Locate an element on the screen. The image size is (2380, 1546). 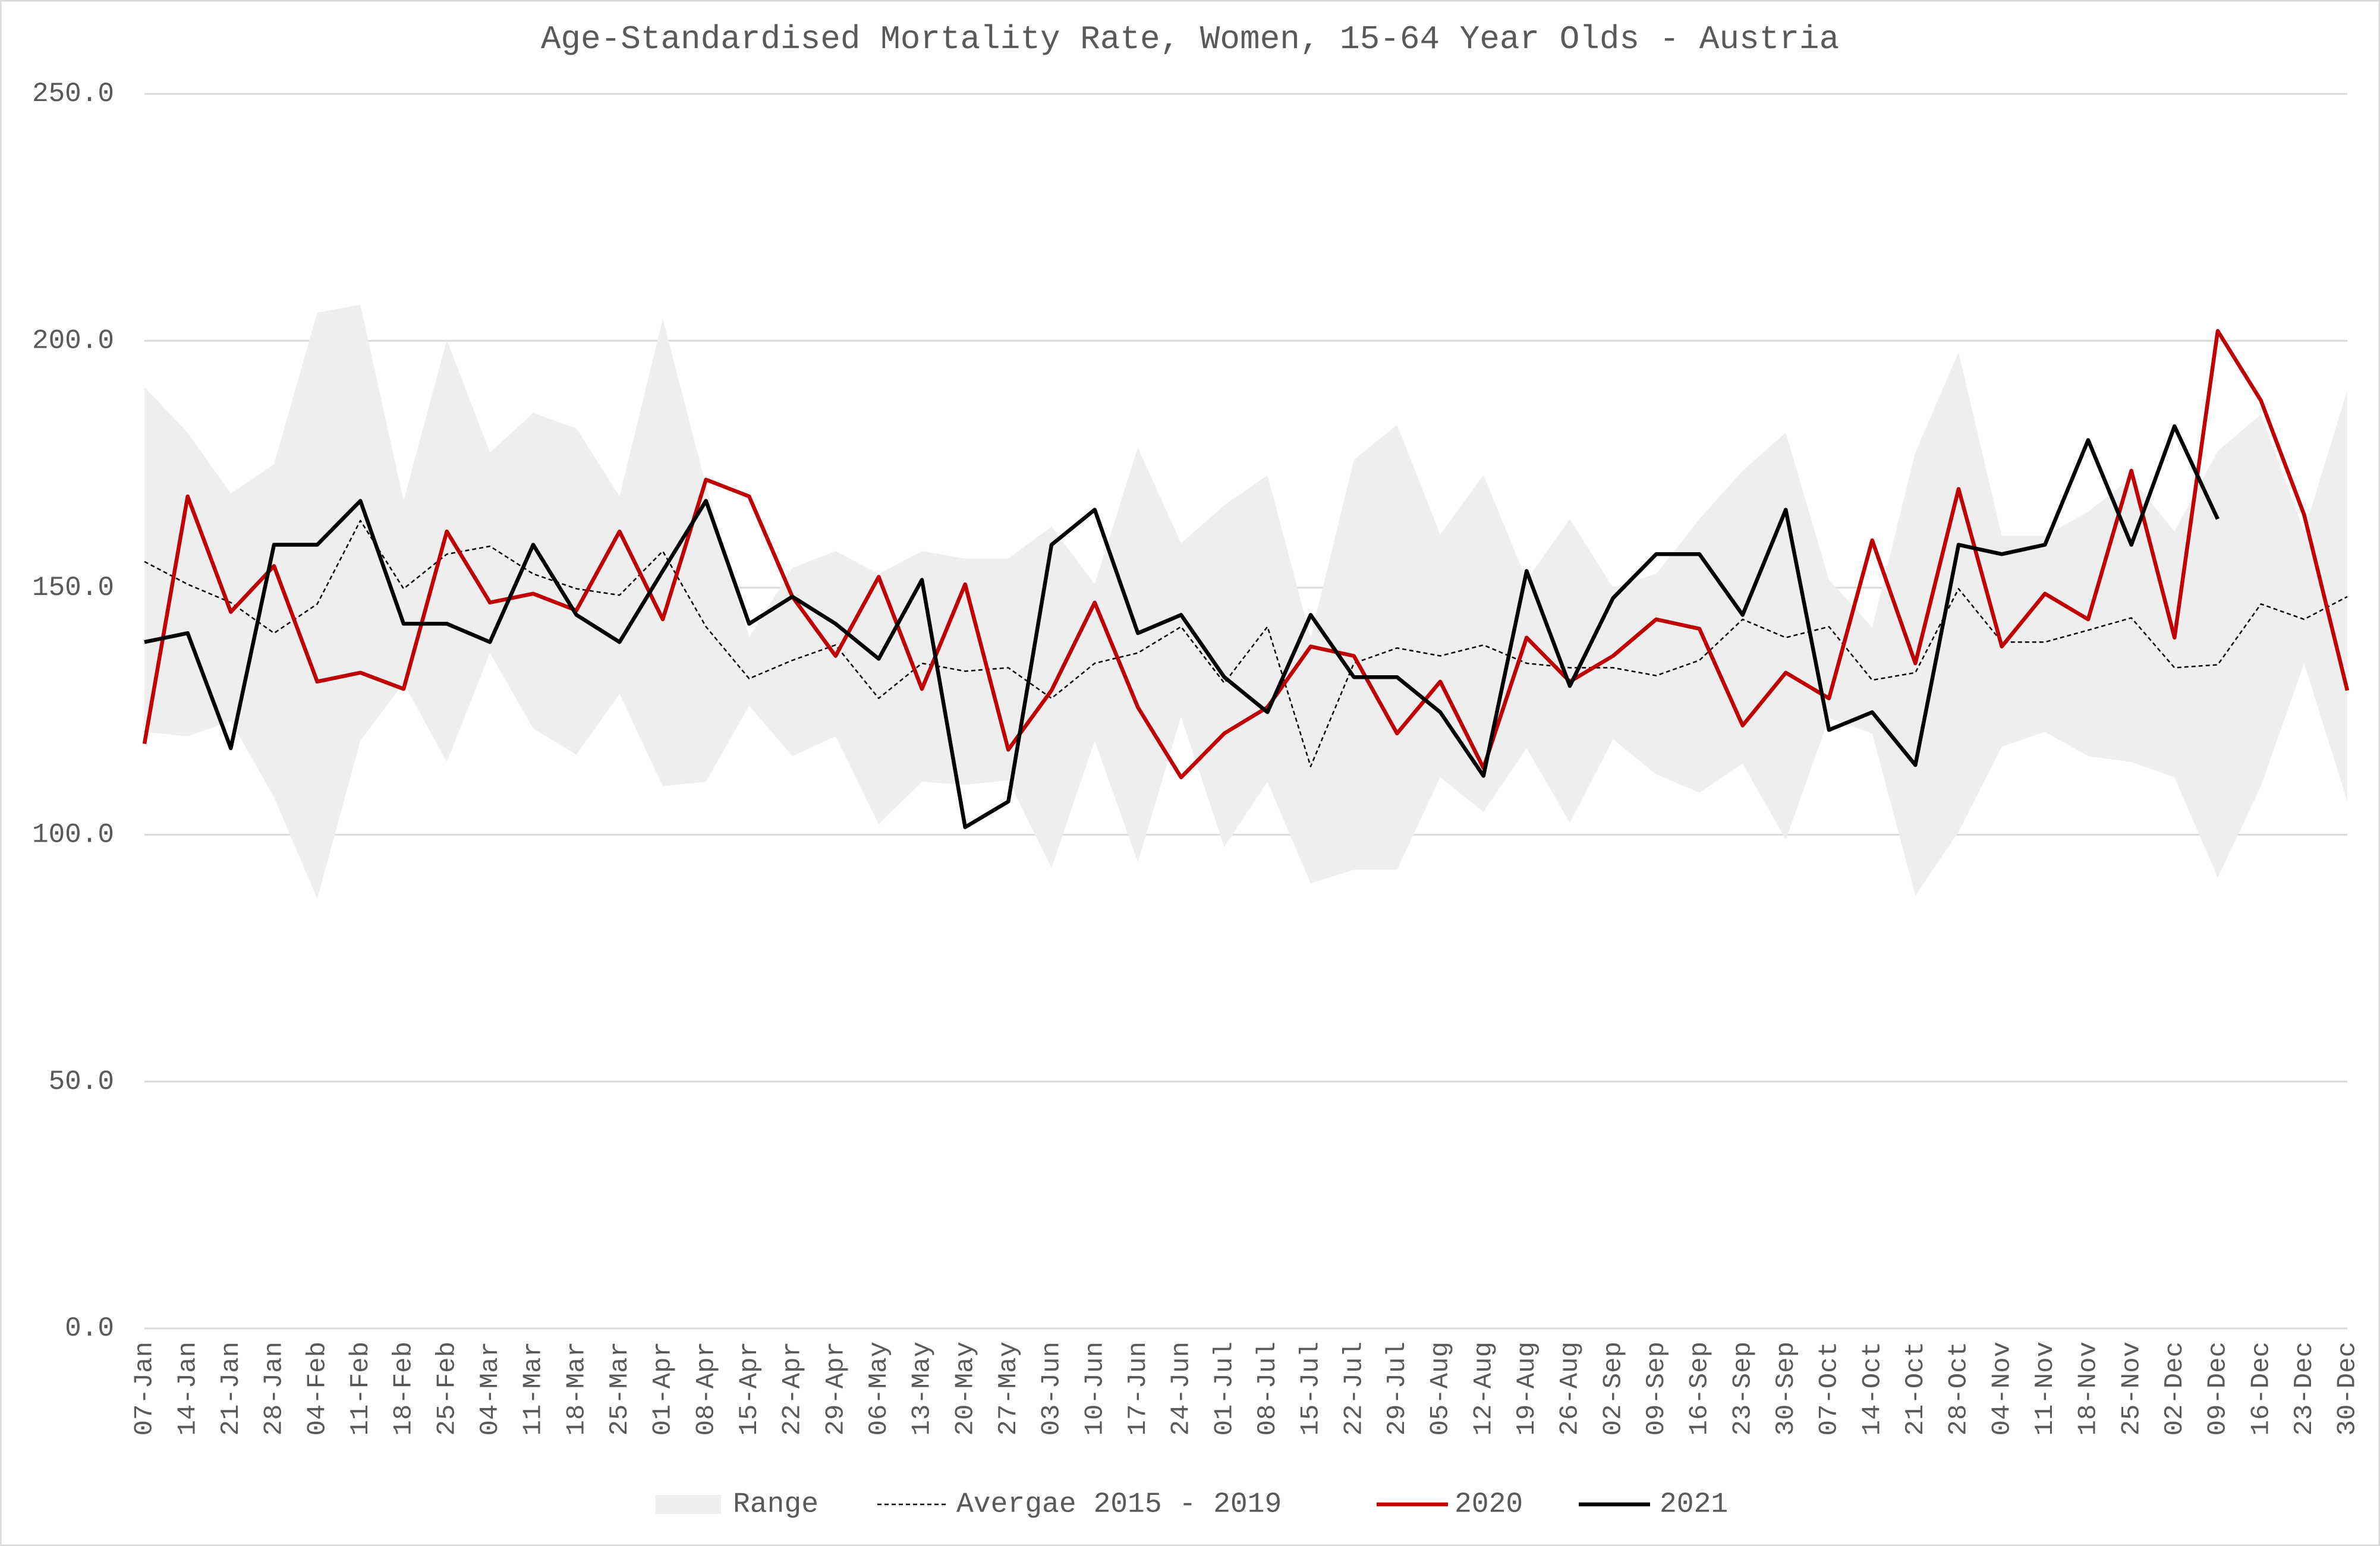
x-tick-label: 05-Aug is located at coordinates (1441, 1388).